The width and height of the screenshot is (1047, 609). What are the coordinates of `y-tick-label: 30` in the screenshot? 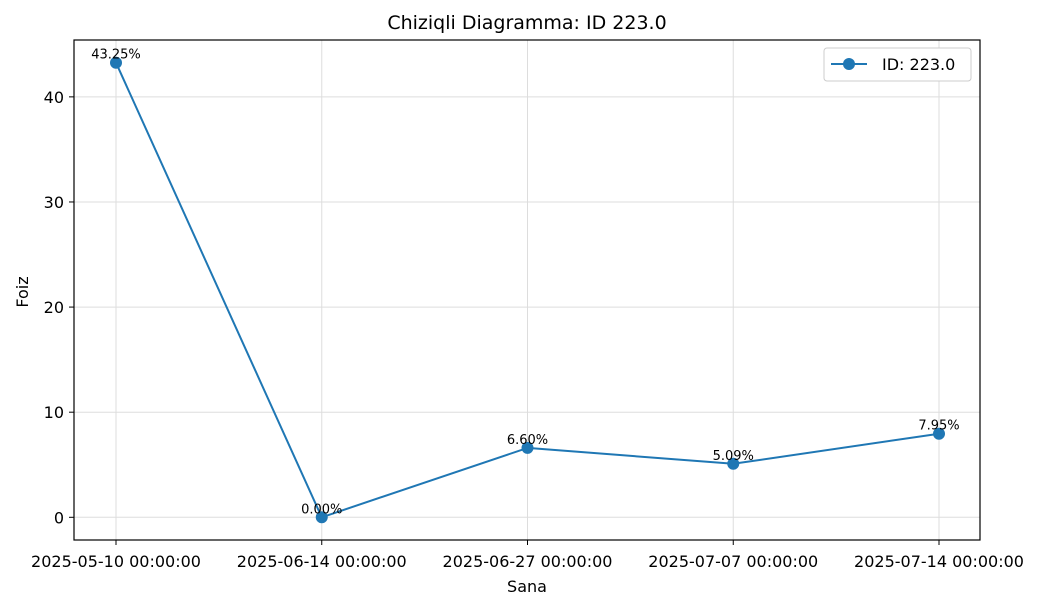 It's located at (54, 202).